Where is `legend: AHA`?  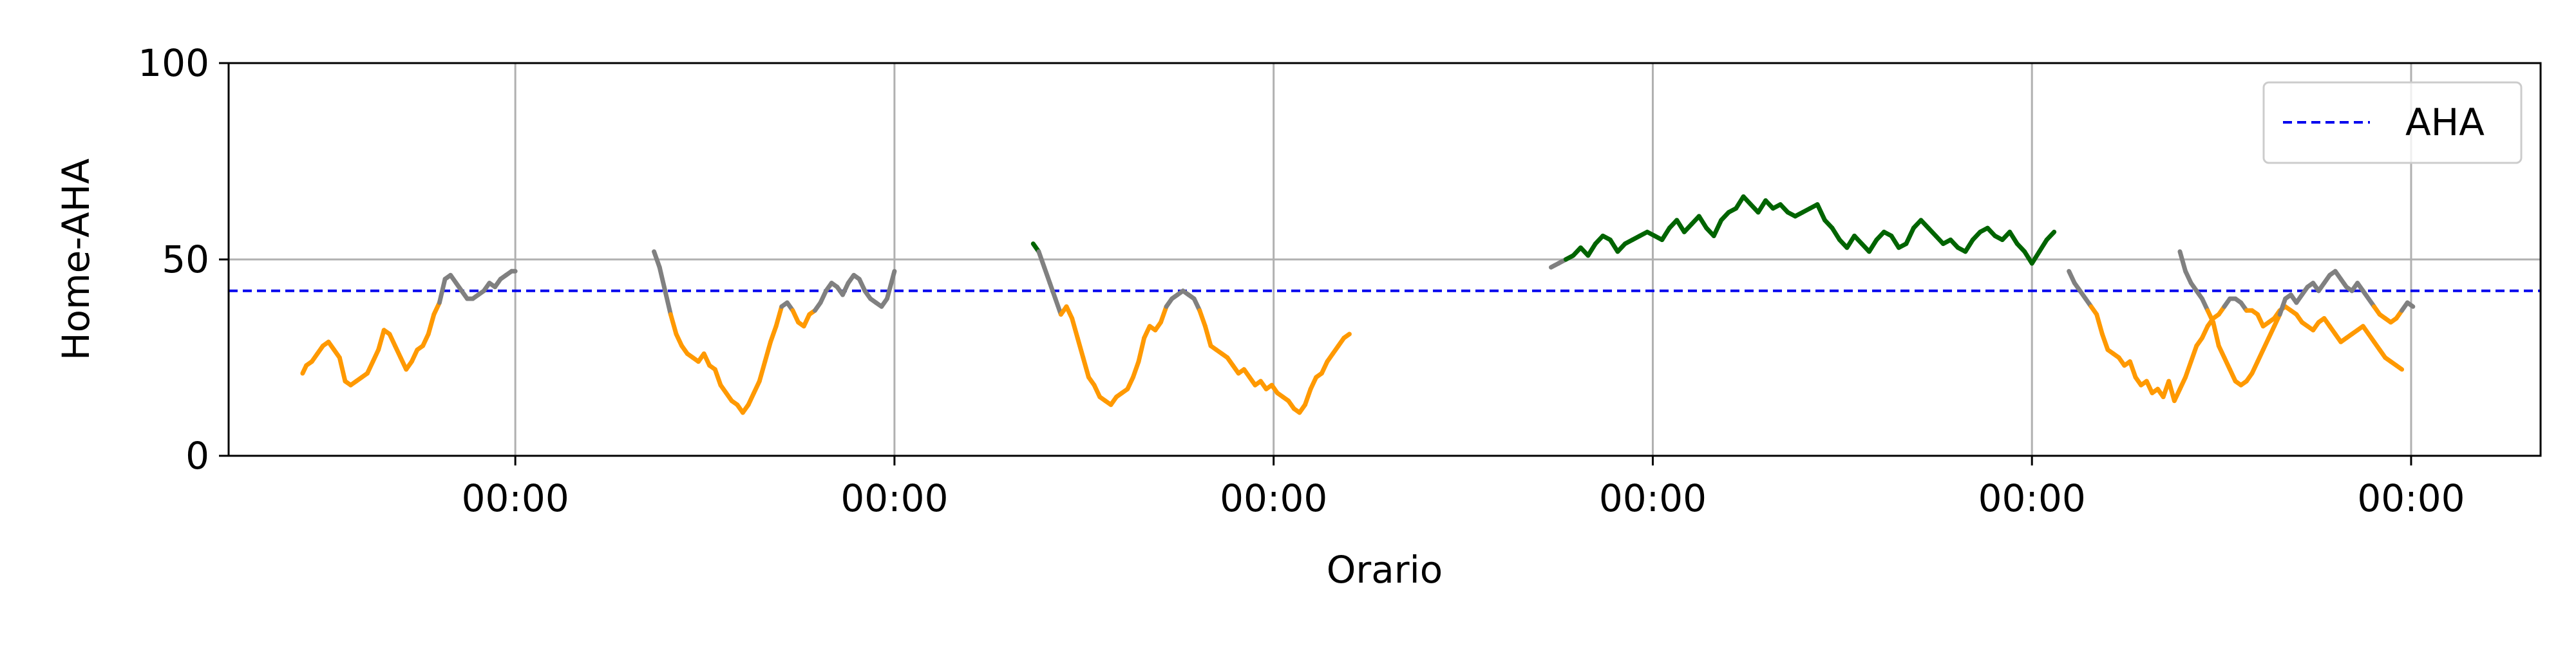 legend: AHA is located at coordinates (2392, 123).